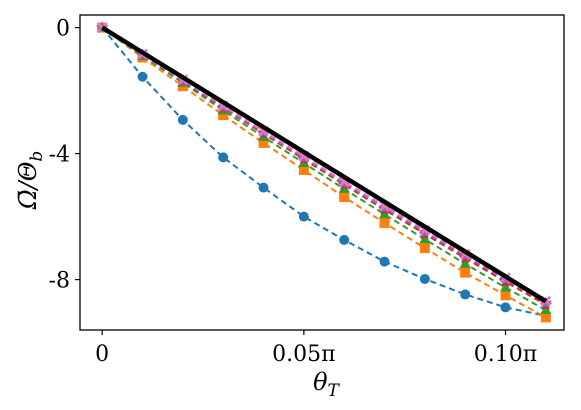  Describe the element at coordinates (102, 354) in the screenshot. I see `x-tick-label: 0` at that location.